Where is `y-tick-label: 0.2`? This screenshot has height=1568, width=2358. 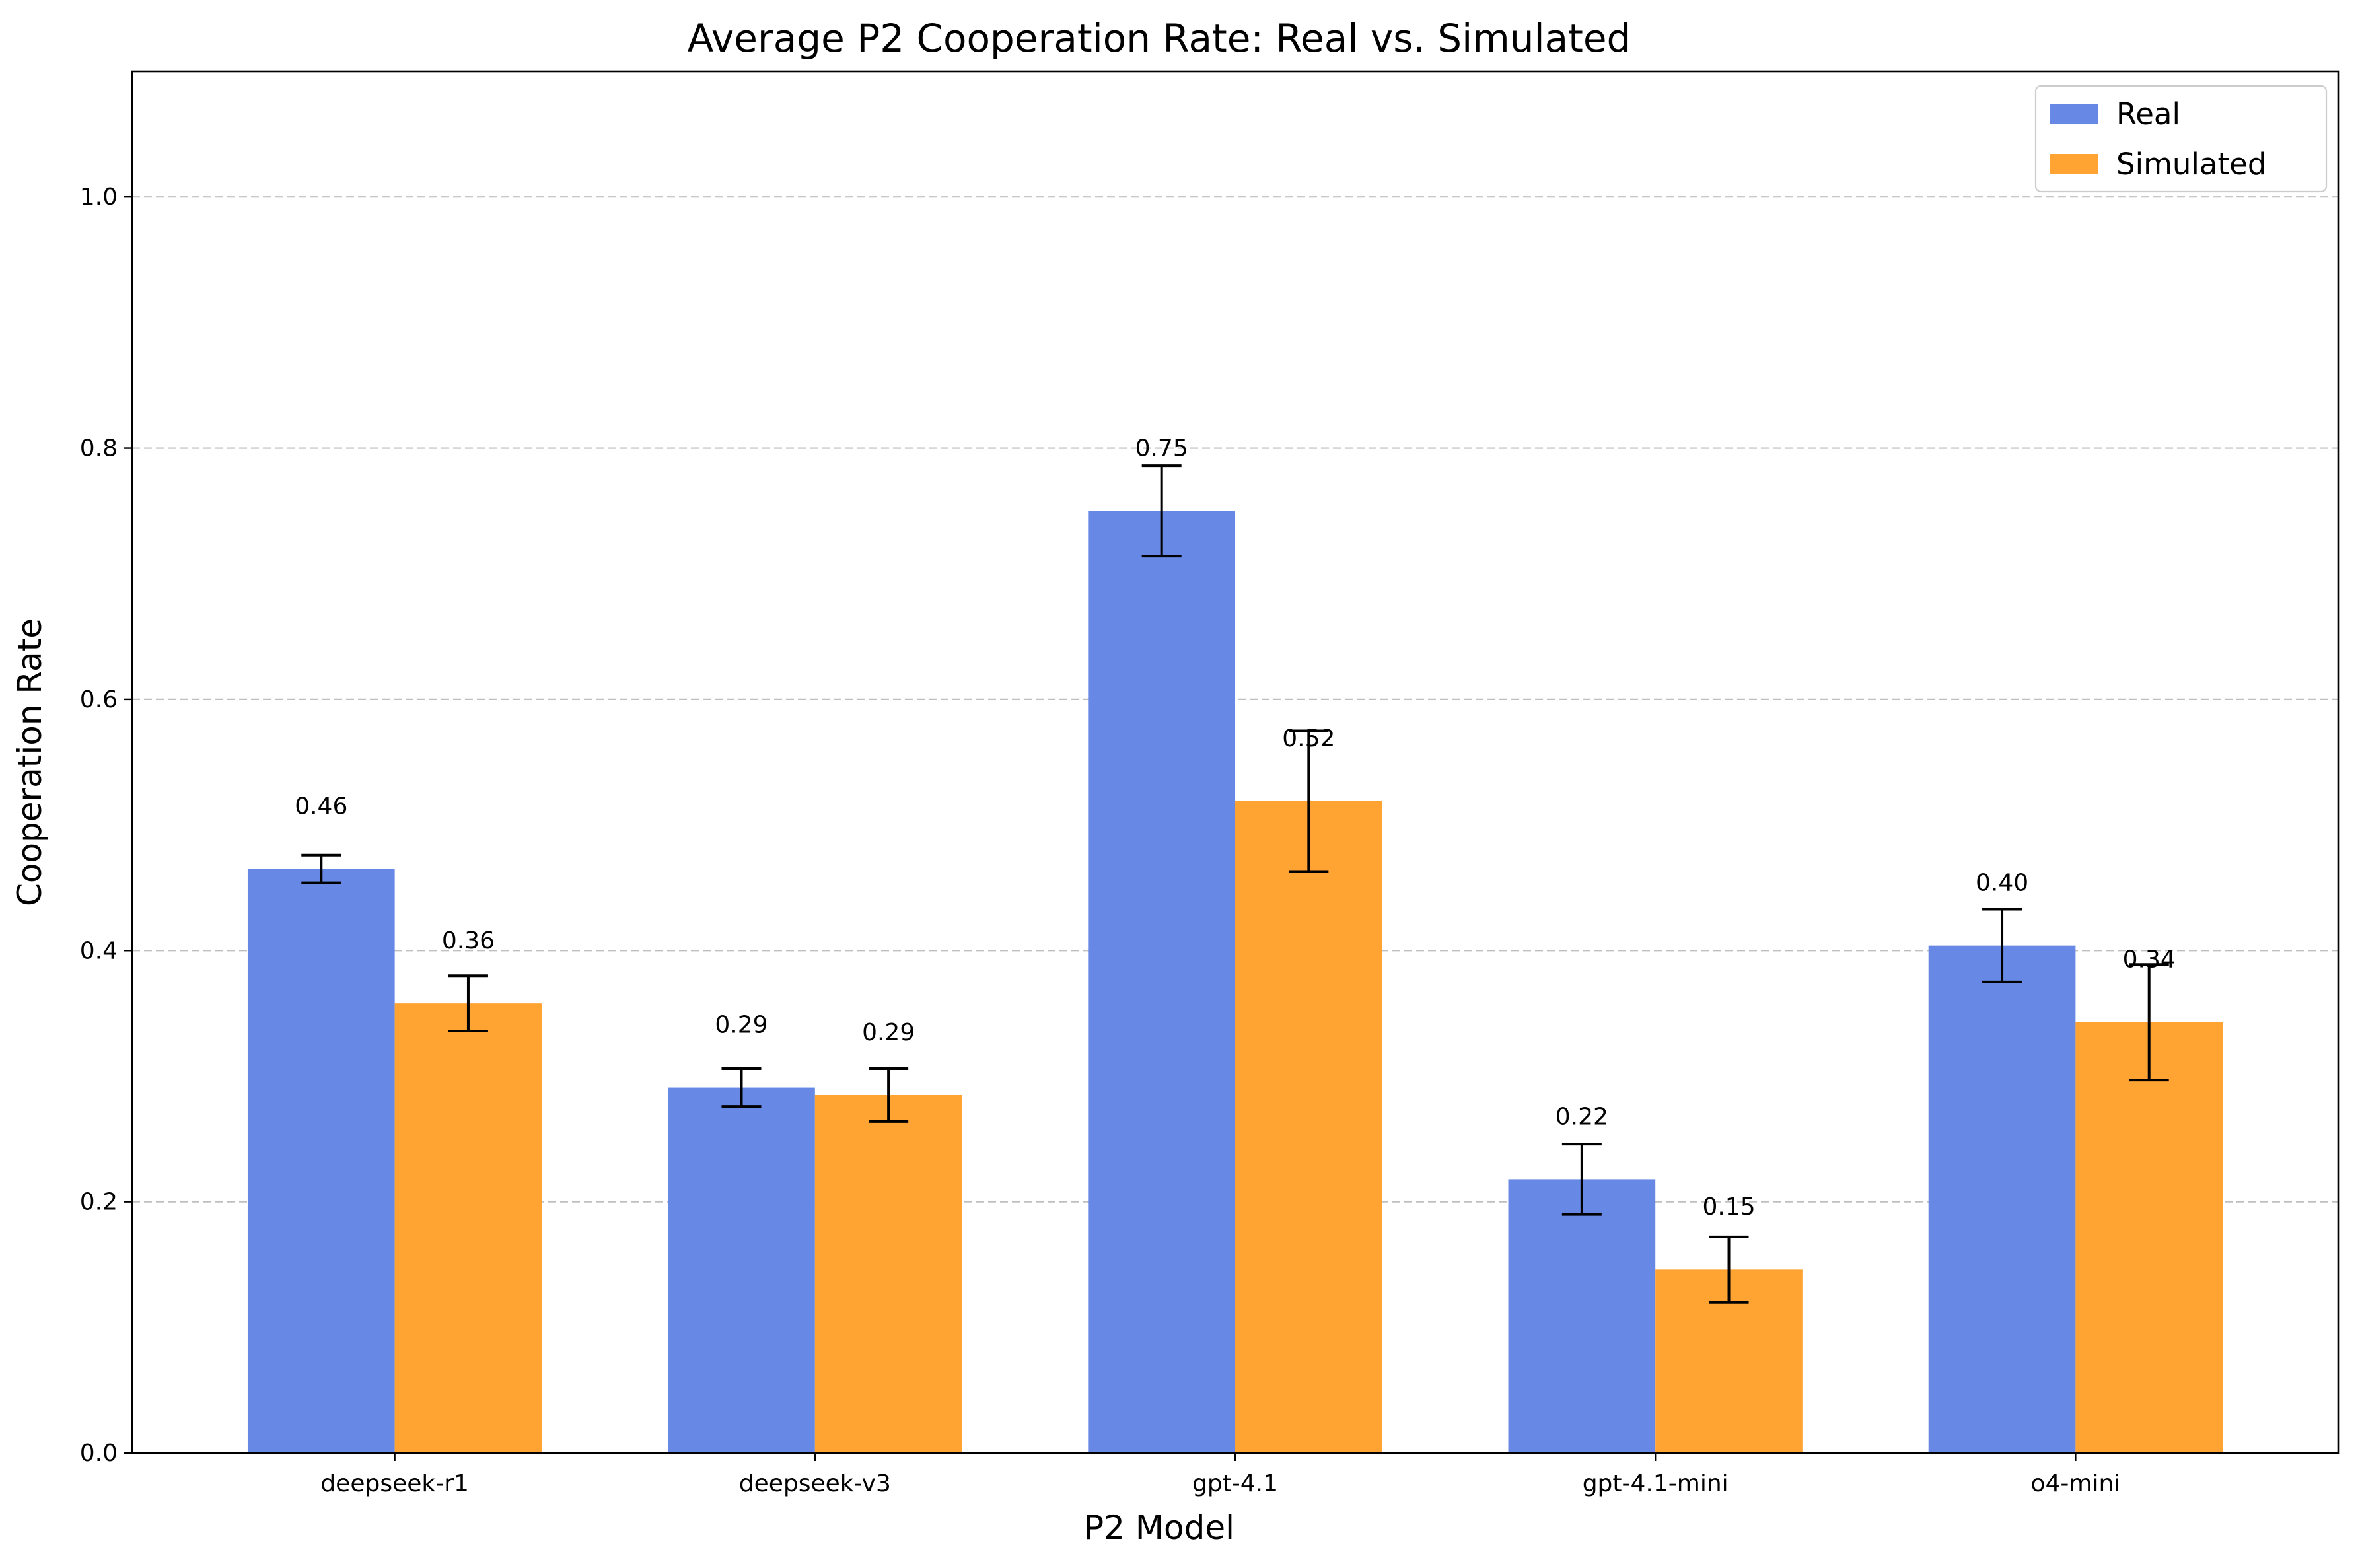
y-tick-label: 0.2 is located at coordinates (99, 1202).